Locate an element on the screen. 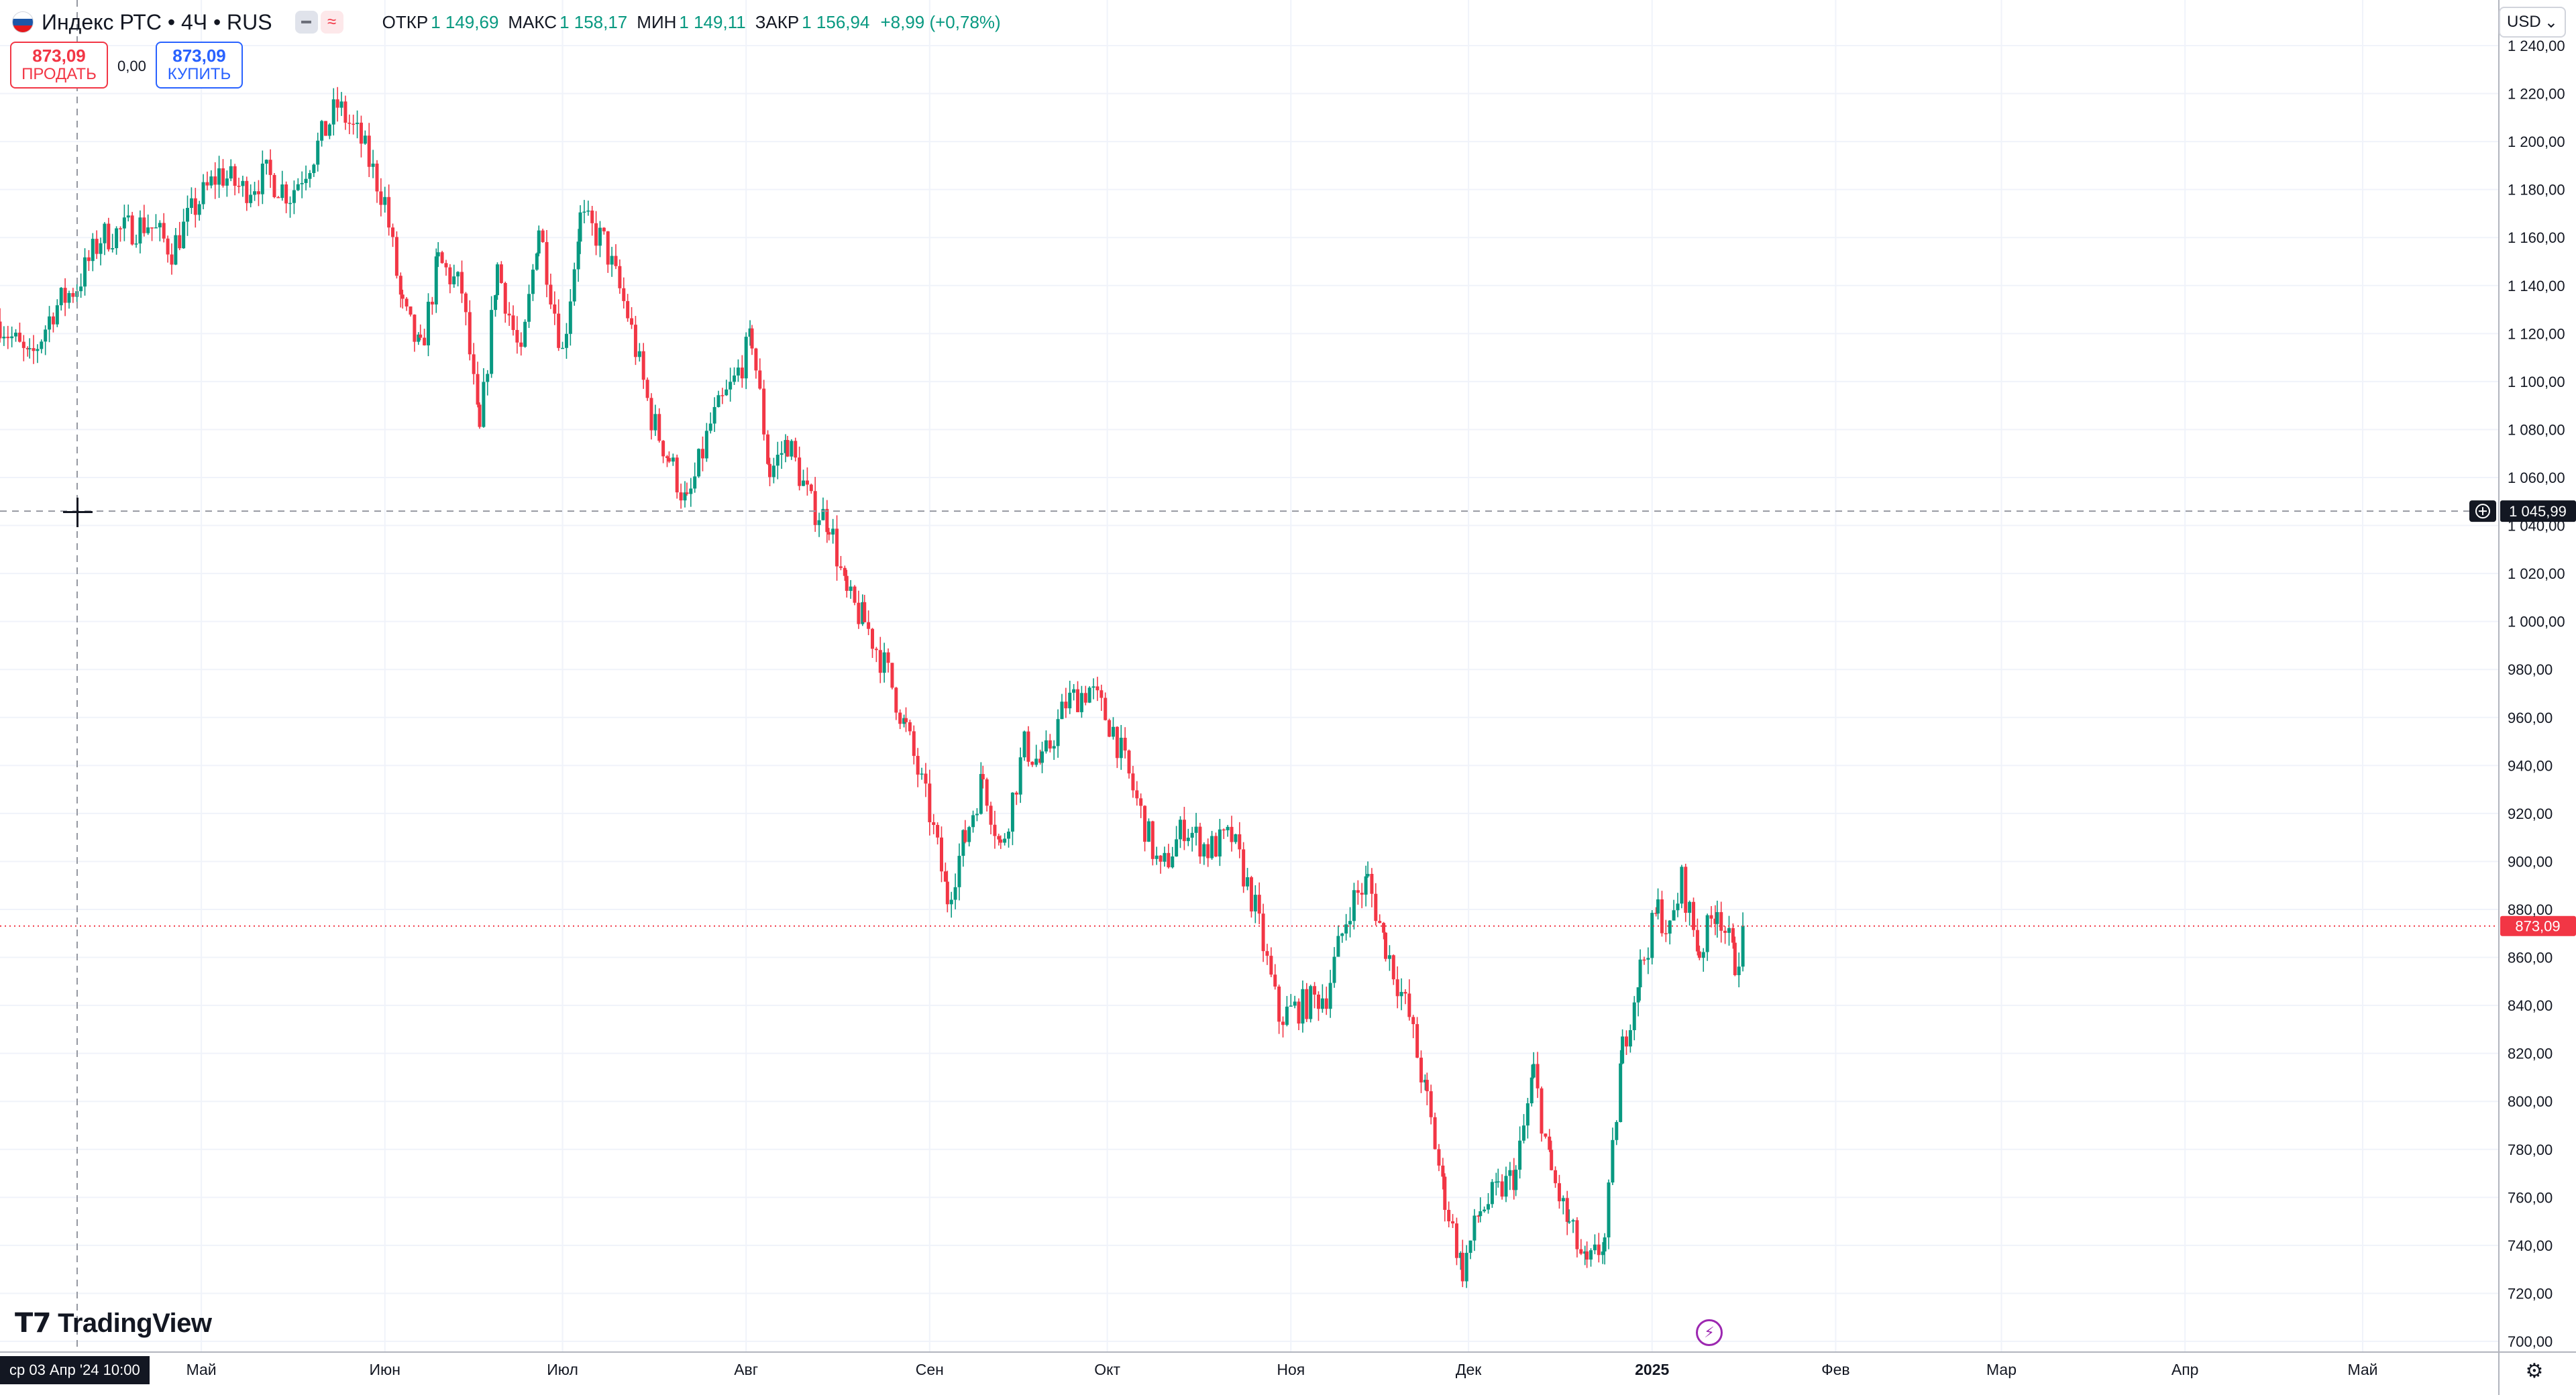  x-tick-label: Июн is located at coordinates (385, 1369).